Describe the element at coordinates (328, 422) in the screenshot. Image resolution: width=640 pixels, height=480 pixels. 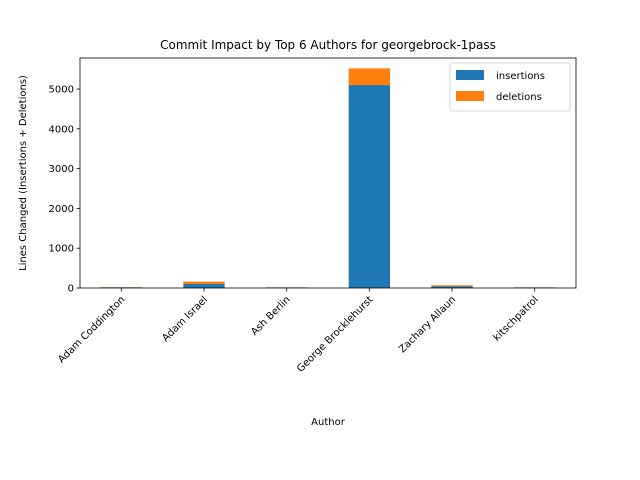
I see `x-axis-label: Author` at that location.